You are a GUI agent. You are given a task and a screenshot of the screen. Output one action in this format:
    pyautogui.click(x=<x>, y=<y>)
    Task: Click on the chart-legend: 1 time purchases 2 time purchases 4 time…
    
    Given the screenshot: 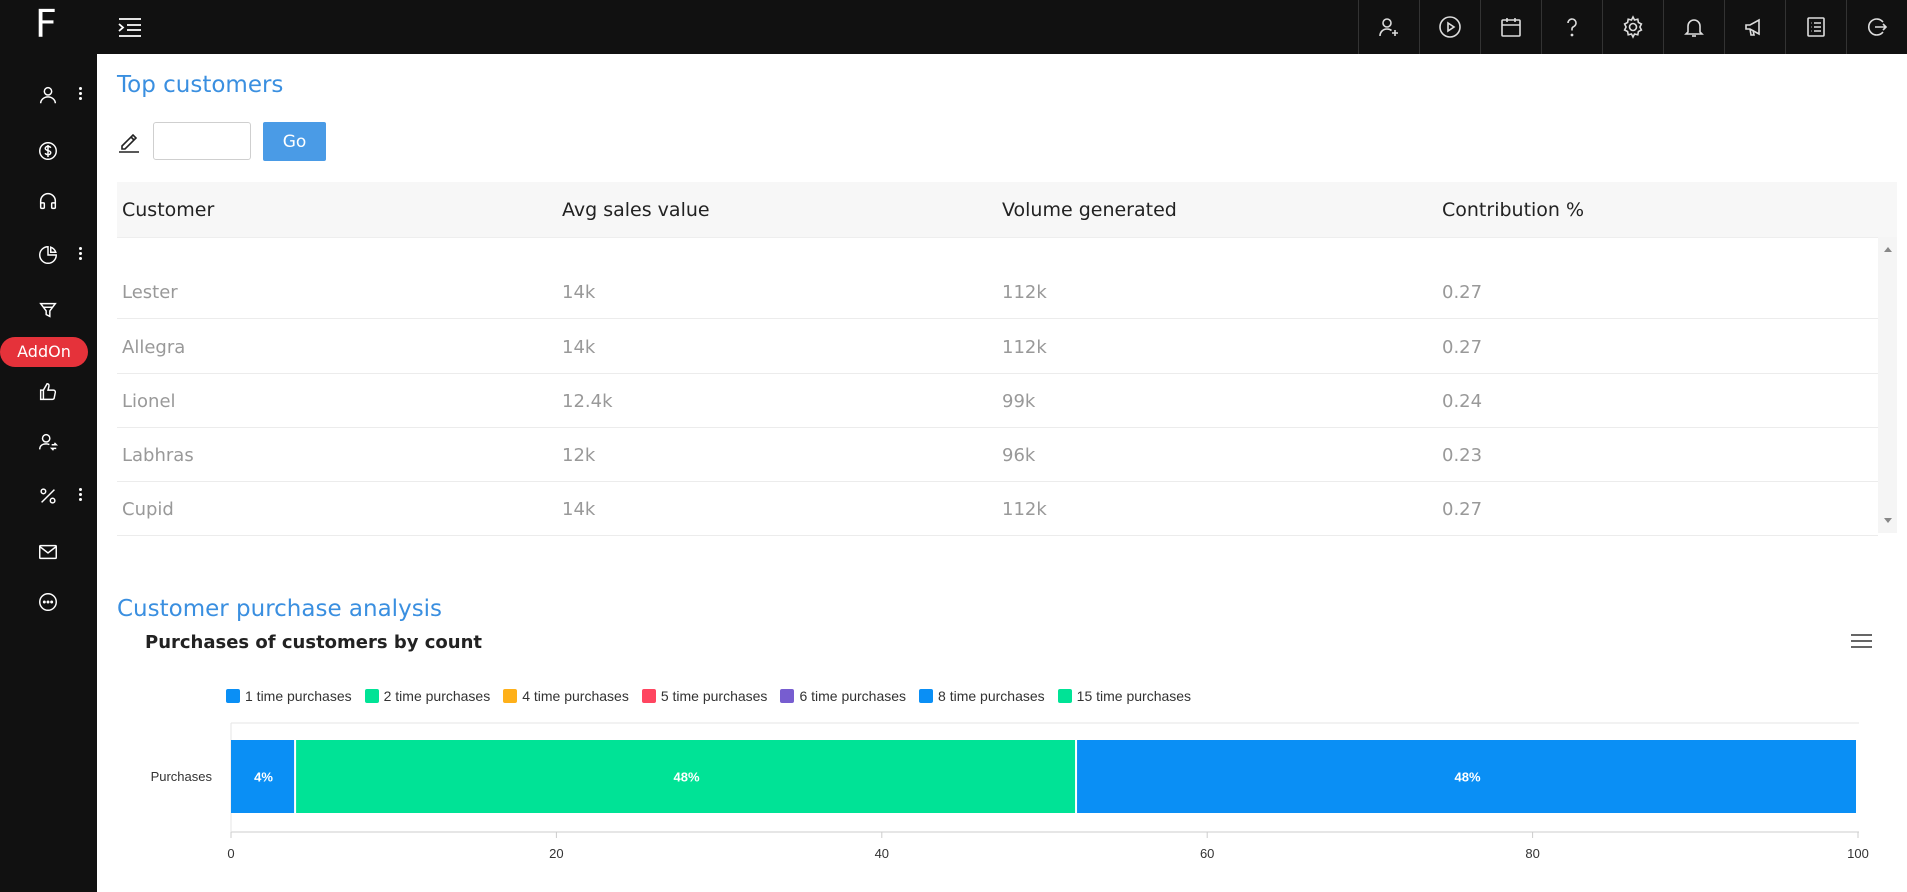 What is the action you would take?
    pyautogui.click(x=715, y=696)
    